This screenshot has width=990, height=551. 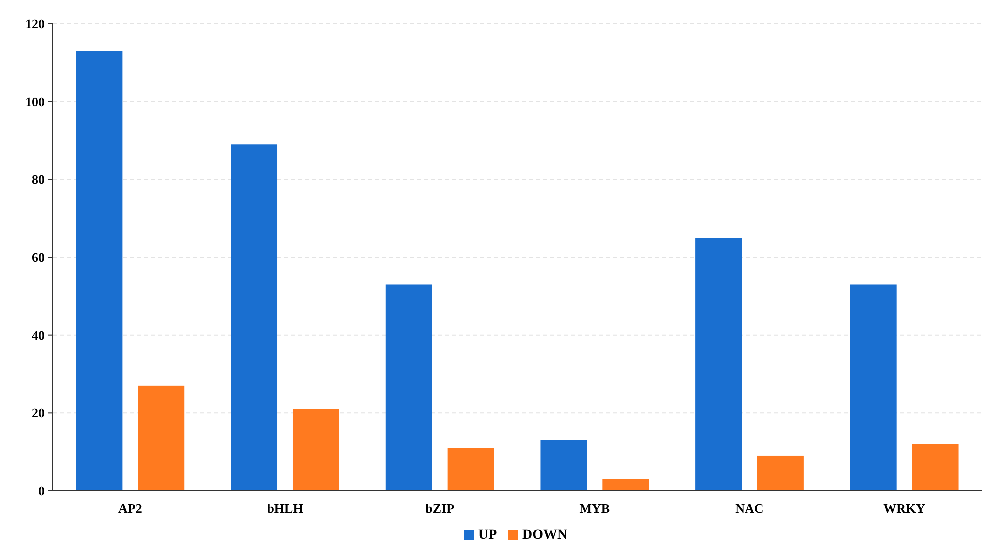 I want to click on x-tick-label: bHLH, so click(x=285, y=508).